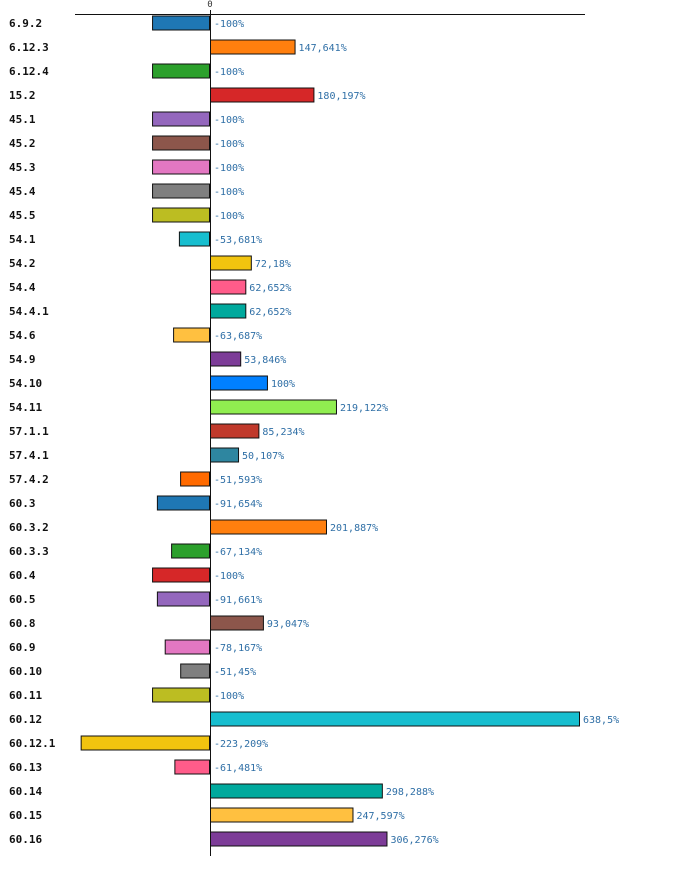  I want to click on category-label: 54.9, so click(22, 359).